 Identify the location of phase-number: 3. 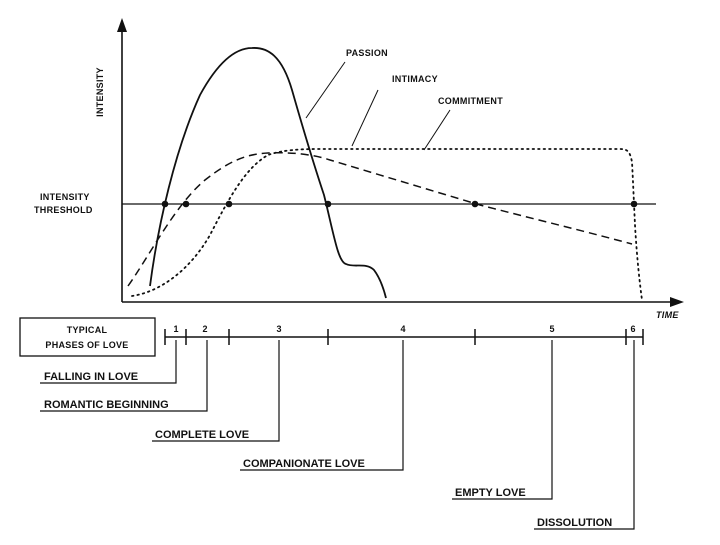
(278, 329).